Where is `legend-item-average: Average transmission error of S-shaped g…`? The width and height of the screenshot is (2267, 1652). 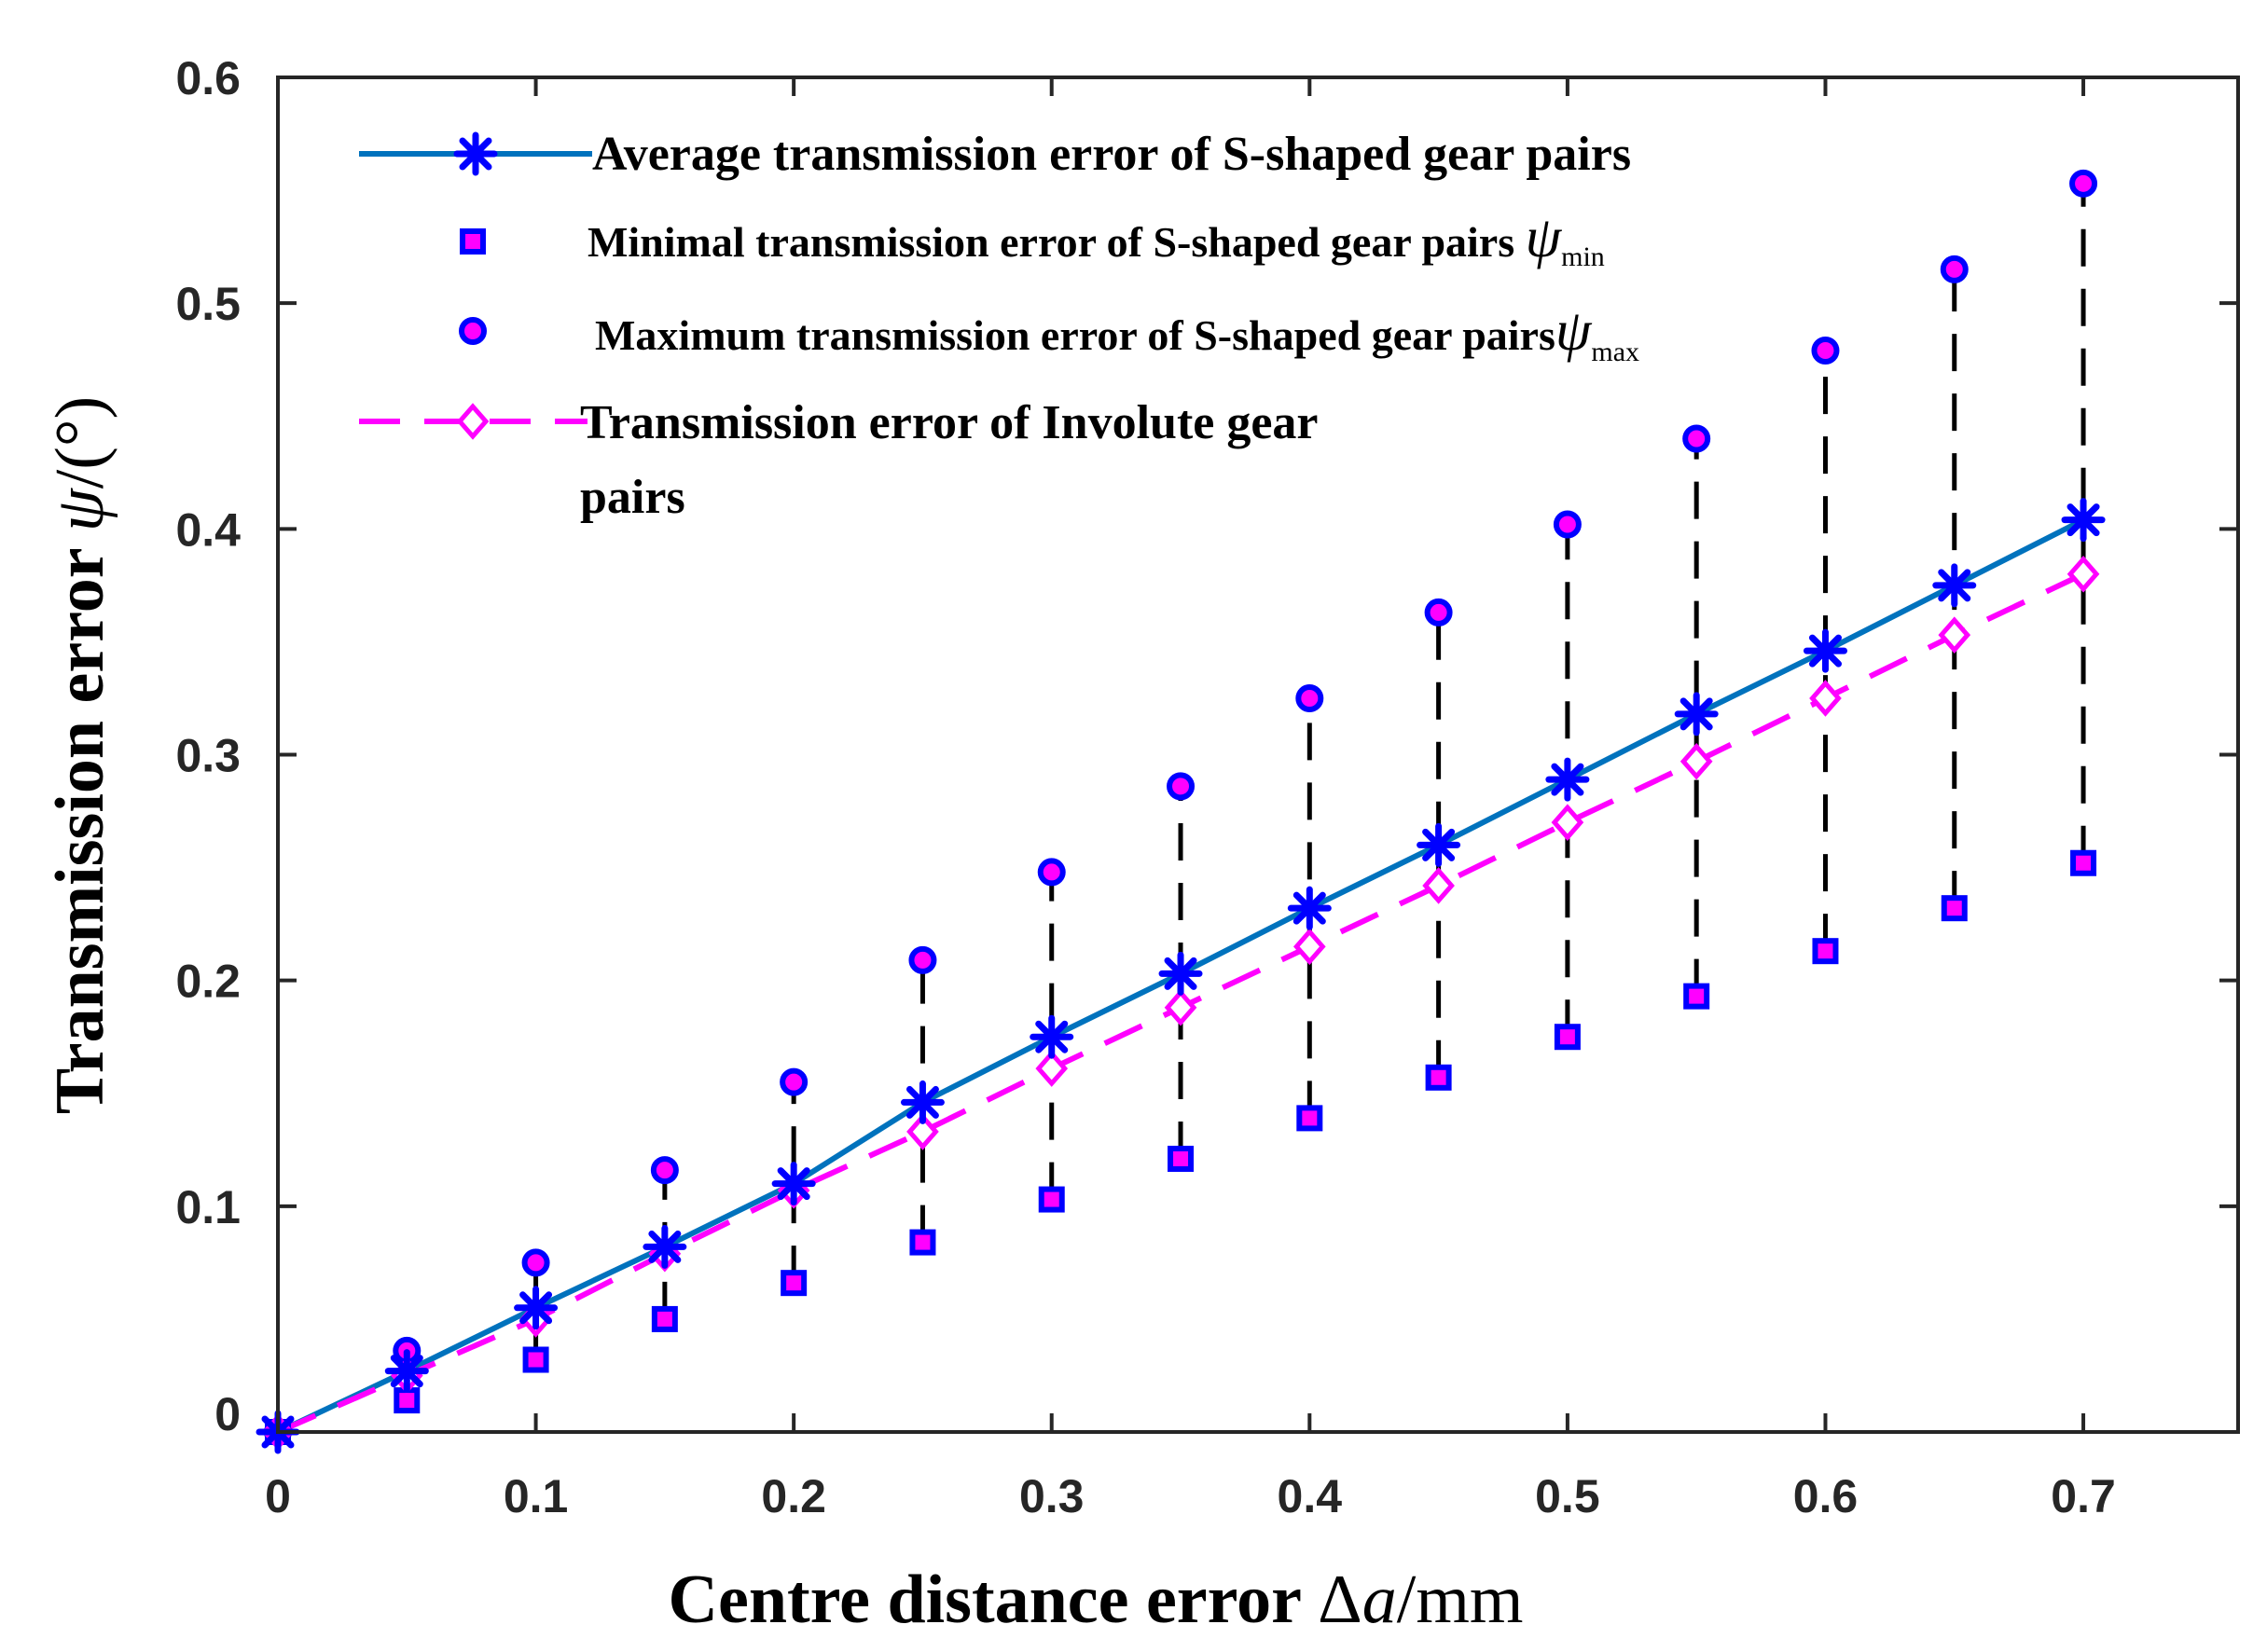
legend-item-average: Average transmission error of S-shaped g… is located at coordinates (995, 155).